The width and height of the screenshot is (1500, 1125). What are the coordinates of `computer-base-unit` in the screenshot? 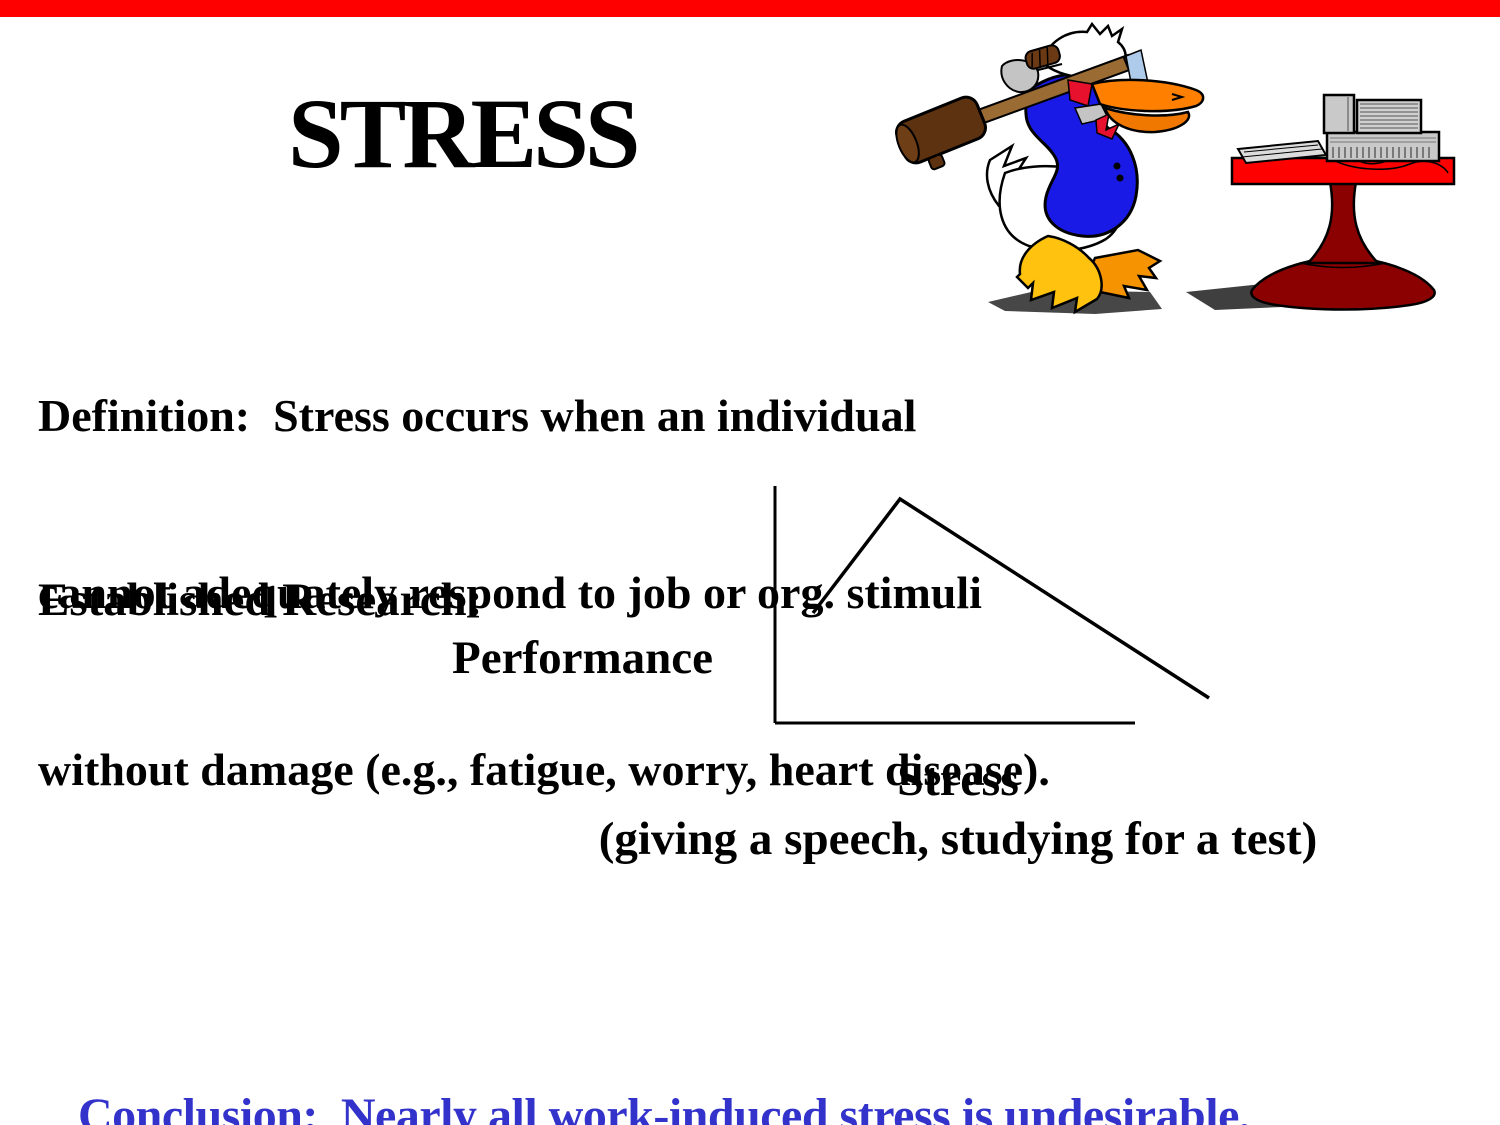 It's located at (1383, 146).